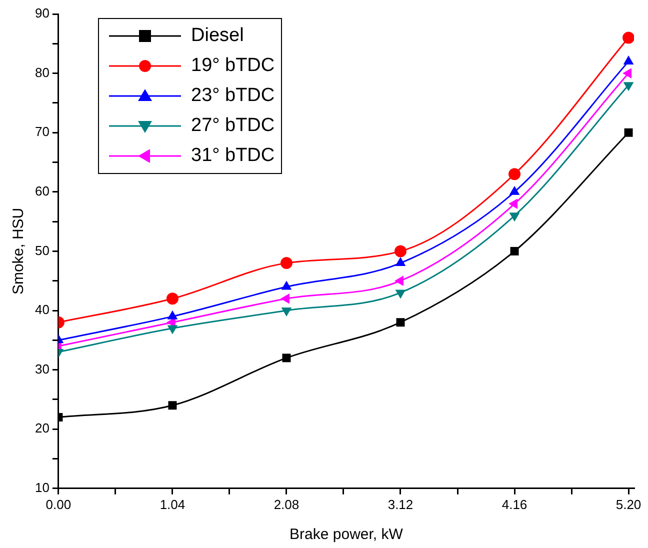 The image size is (648, 548). I want to click on x-tick-label: 1.04, so click(173, 504).